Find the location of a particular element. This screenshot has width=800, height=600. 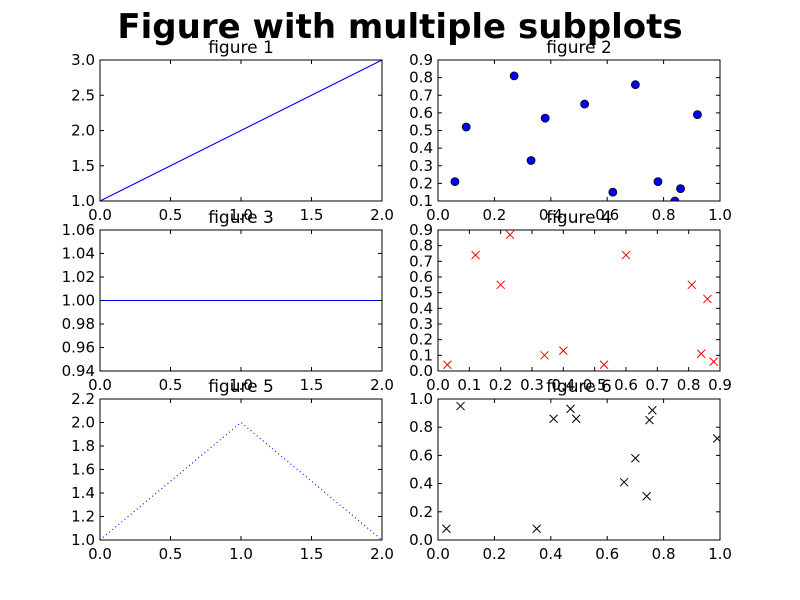

y-tick-label: 1.6 is located at coordinates (83, 470).